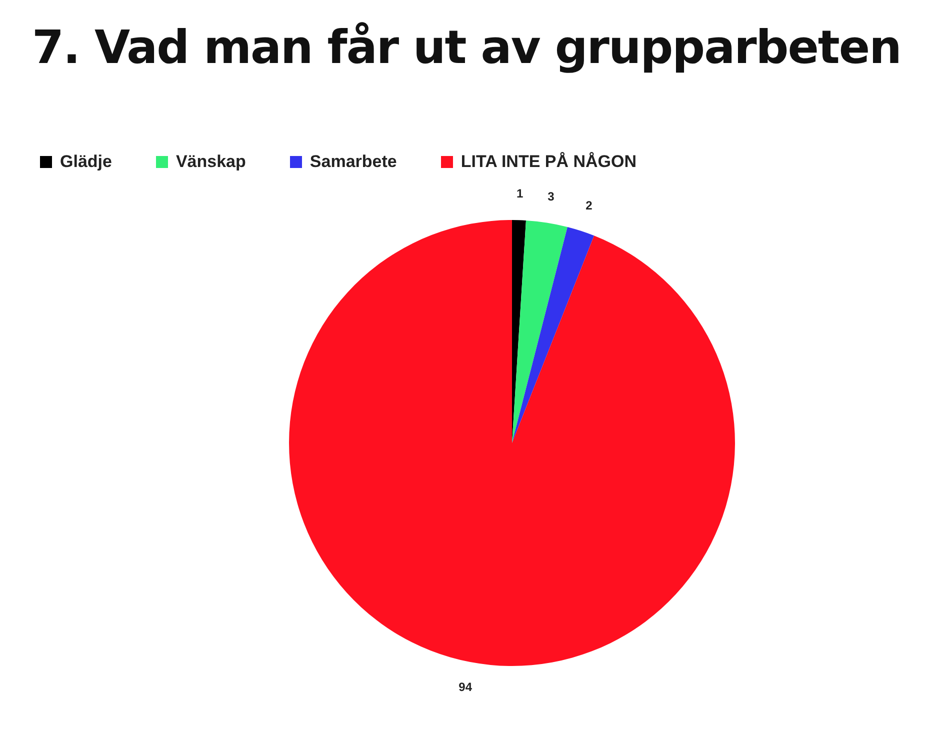  Describe the element at coordinates (520, 193) in the screenshot. I see `data-label: 1` at that location.